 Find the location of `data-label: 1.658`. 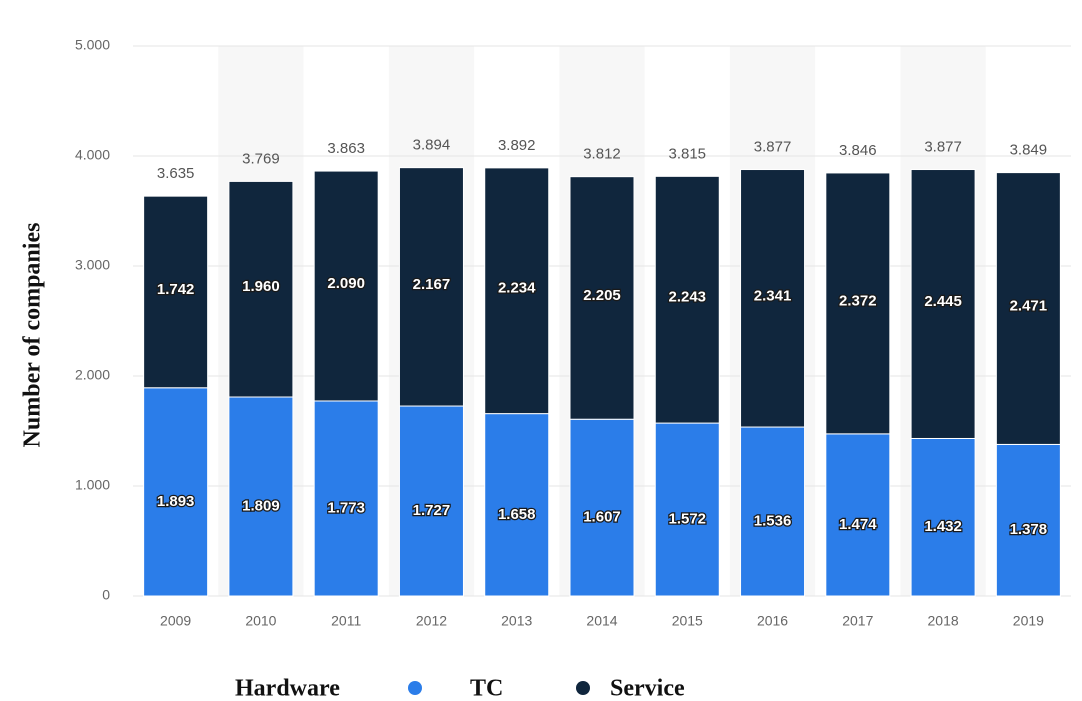

data-label: 1.658 is located at coordinates (517, 514).